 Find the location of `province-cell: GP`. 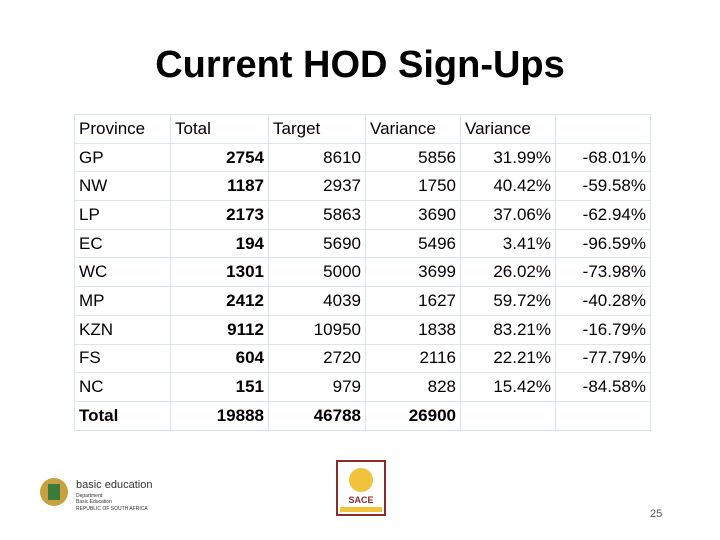

province-cell: GP is located at coordinates (122, 157).